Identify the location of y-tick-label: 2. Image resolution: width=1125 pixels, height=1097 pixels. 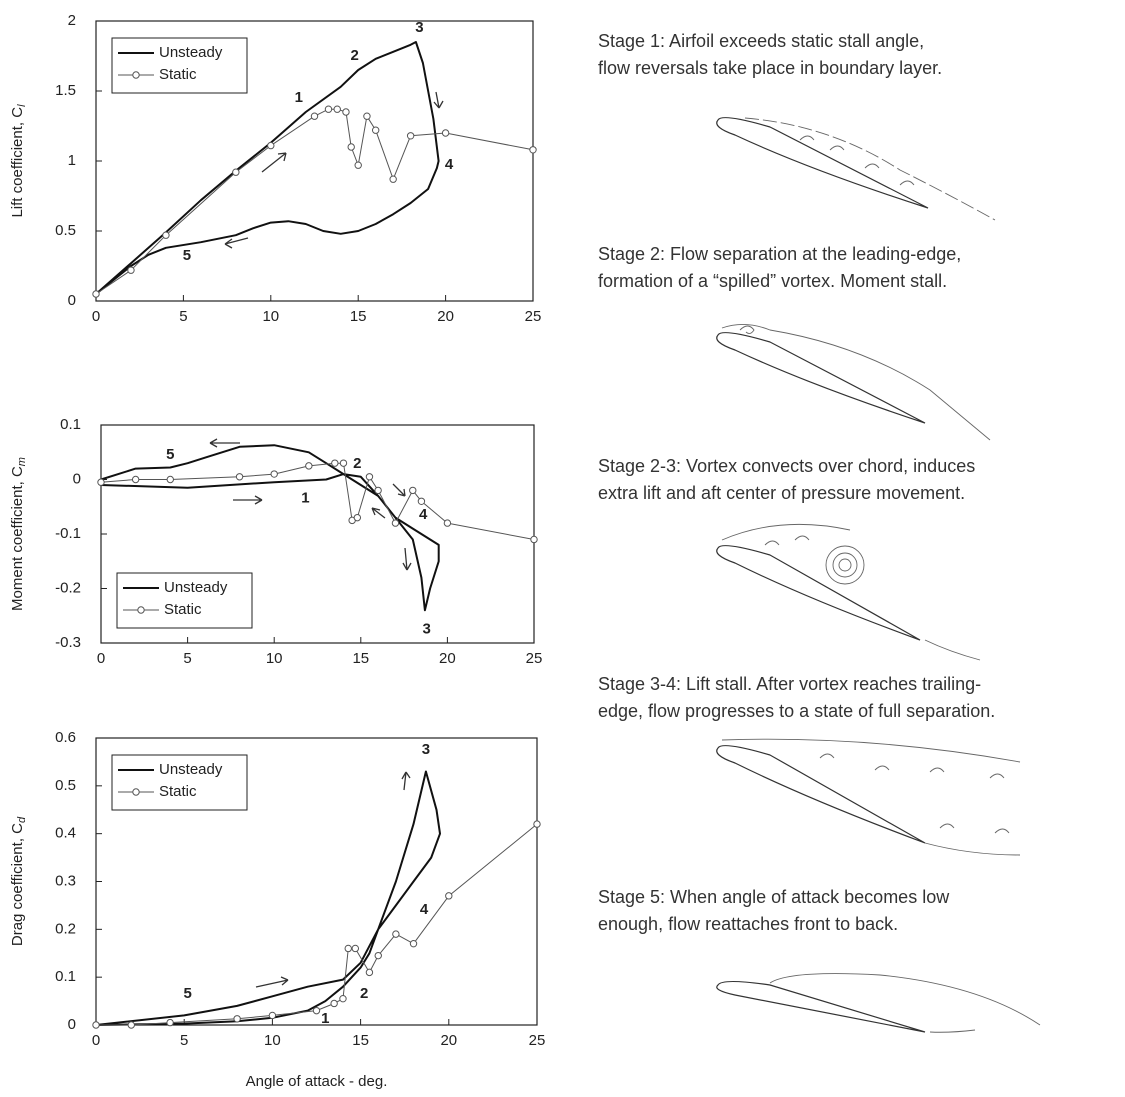
(72, 20).